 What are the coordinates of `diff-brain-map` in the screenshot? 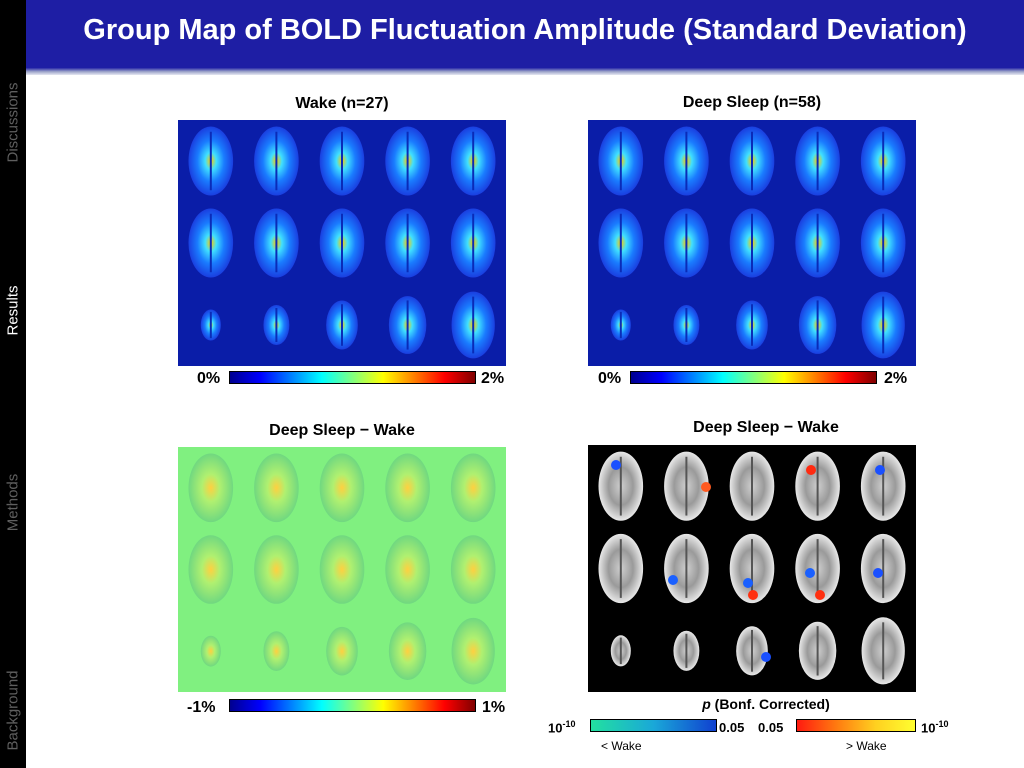 It's located at (342, 569).